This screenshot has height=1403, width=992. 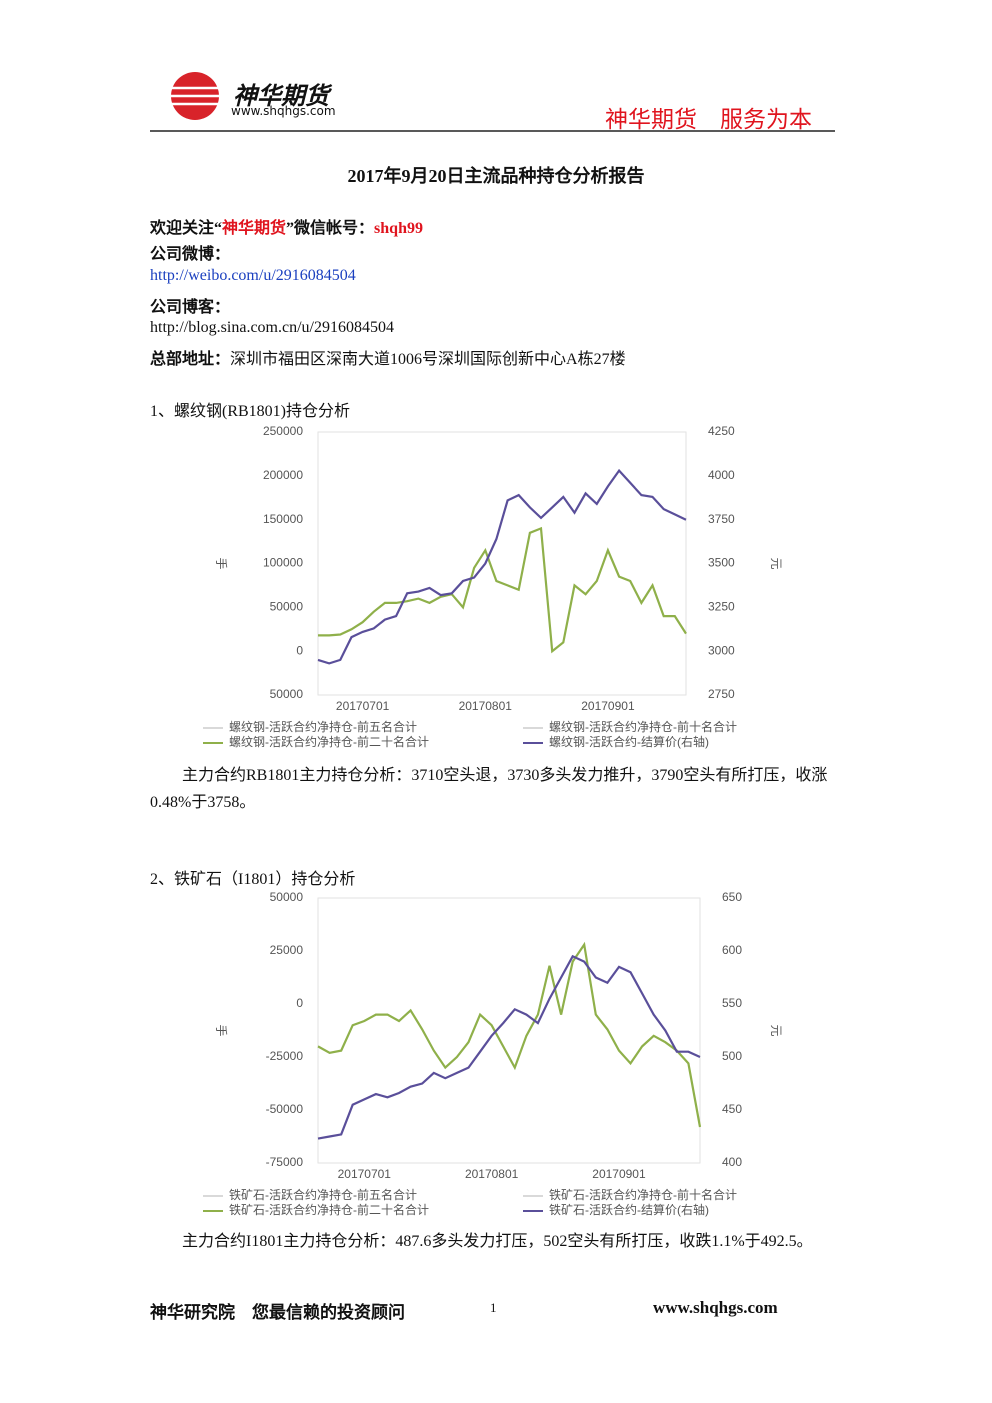 I want to click on legend-label: 螺纹钢-活跃合约净持仓-前二十名合计, so click(x=329, y=741).